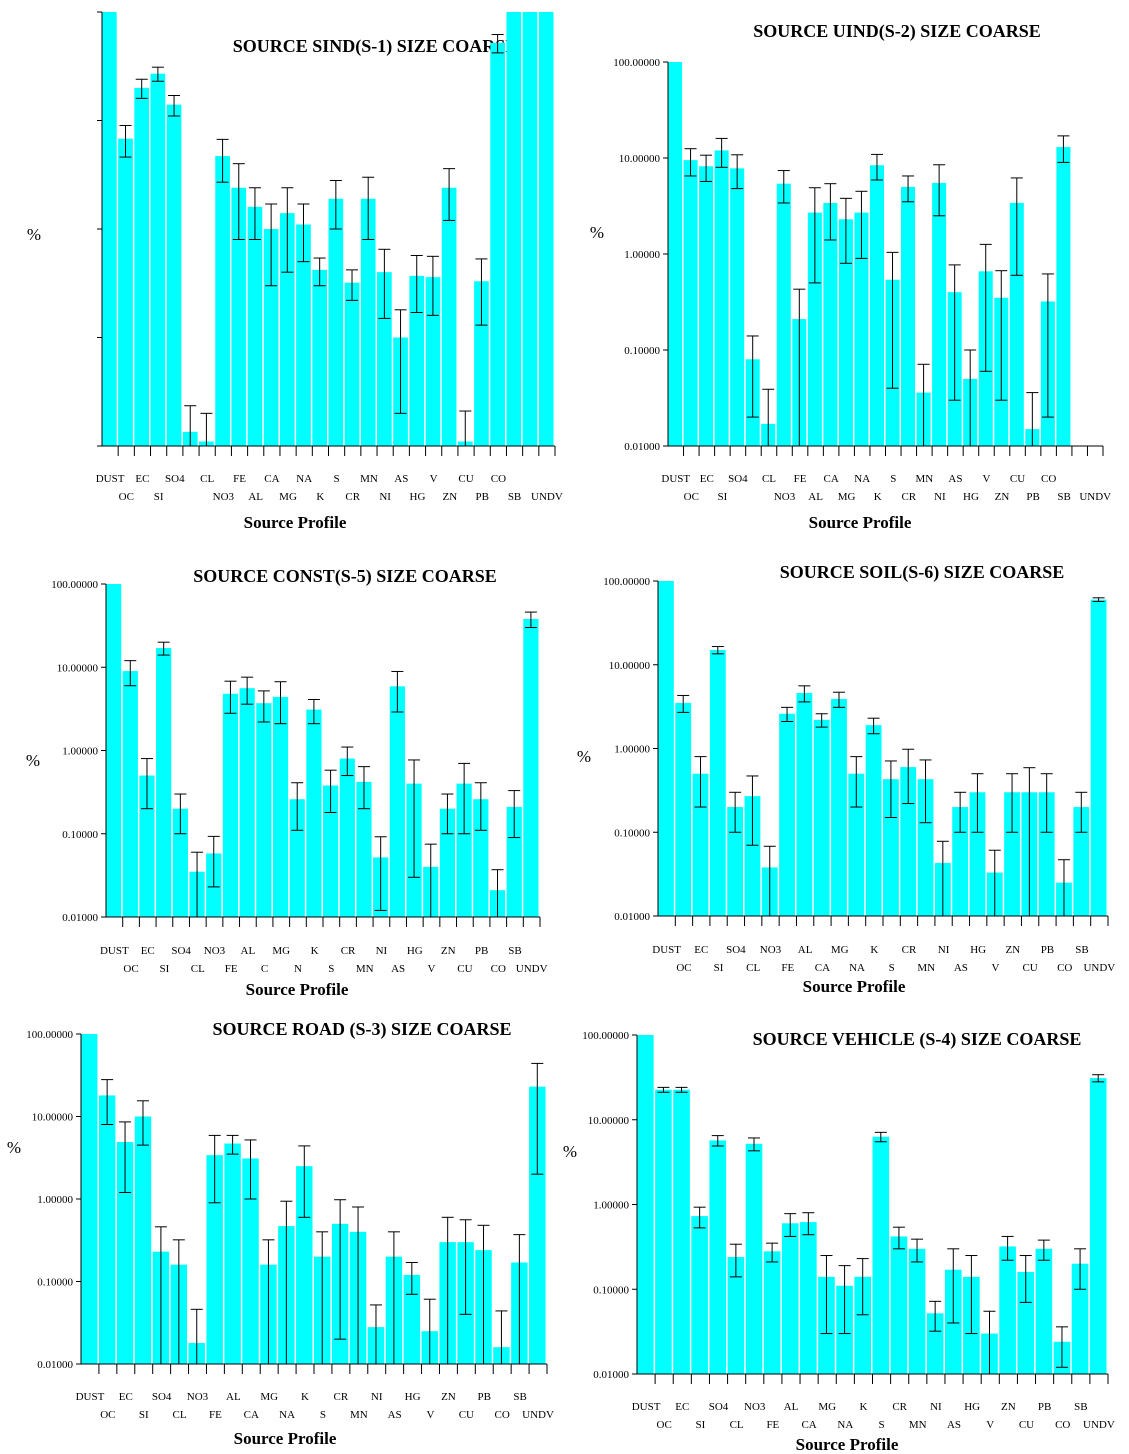 This screenshot has width=1129, height=1454. What do you see at coordinates (531, 767) in the screenshot?
I see `bar-undv` at bounding box center [531, 767].